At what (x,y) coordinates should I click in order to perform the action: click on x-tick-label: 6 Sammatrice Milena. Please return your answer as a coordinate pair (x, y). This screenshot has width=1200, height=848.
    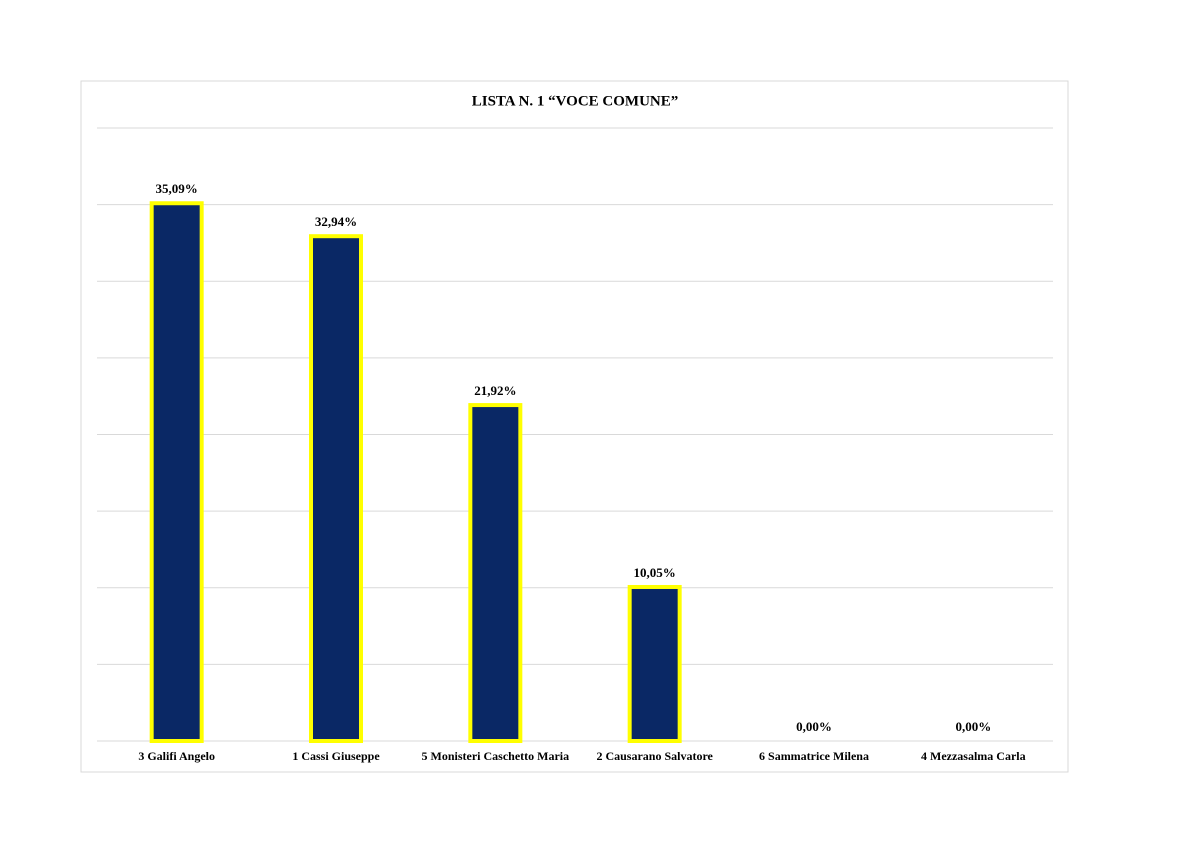
    Looking at the image, I should click on (814, 756).